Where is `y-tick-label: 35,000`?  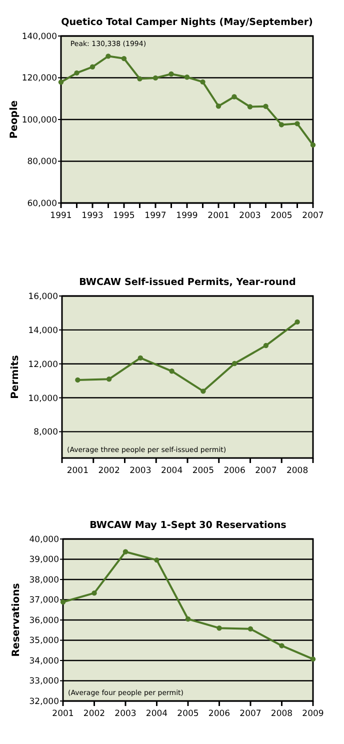
y-tick-label: 35,000 is located at coordinates (44, 641).